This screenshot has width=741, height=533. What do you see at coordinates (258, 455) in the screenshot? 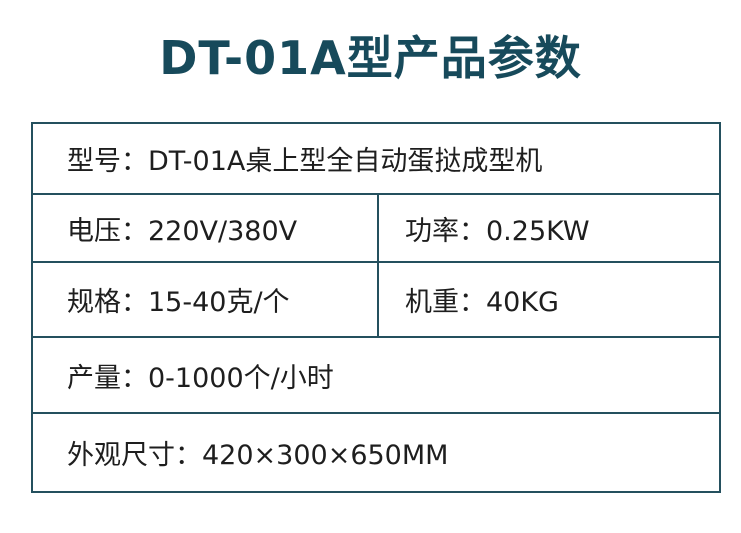
I see `cell-dimensions: 外观尺寸：420×300×650MM` at bounding box center [258, 455].